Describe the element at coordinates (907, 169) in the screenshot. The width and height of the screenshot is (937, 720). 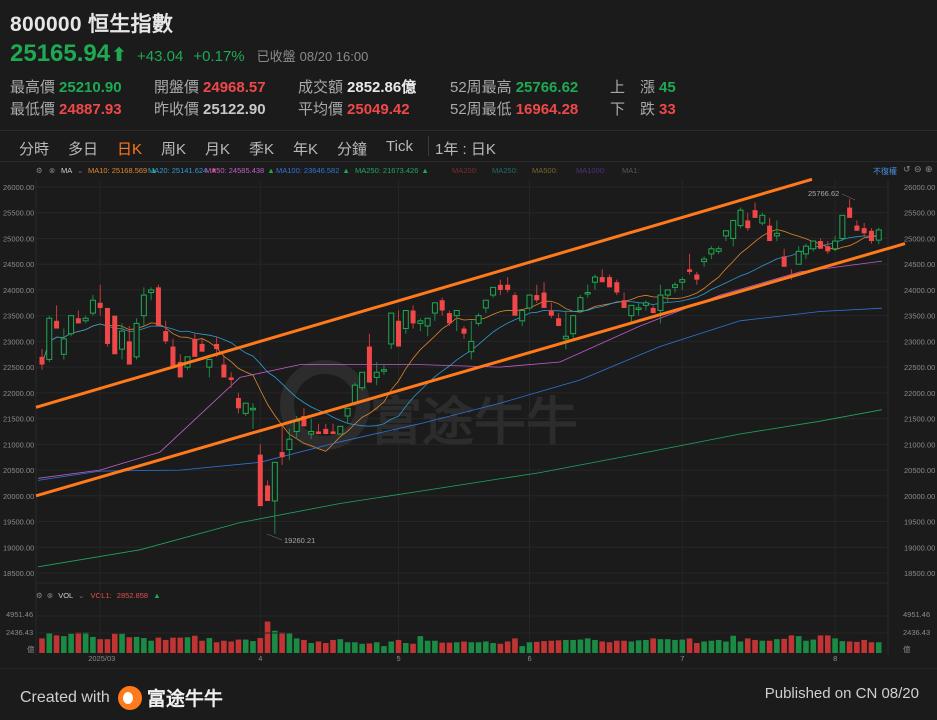
I see `undo-icon: ↺` at that location.